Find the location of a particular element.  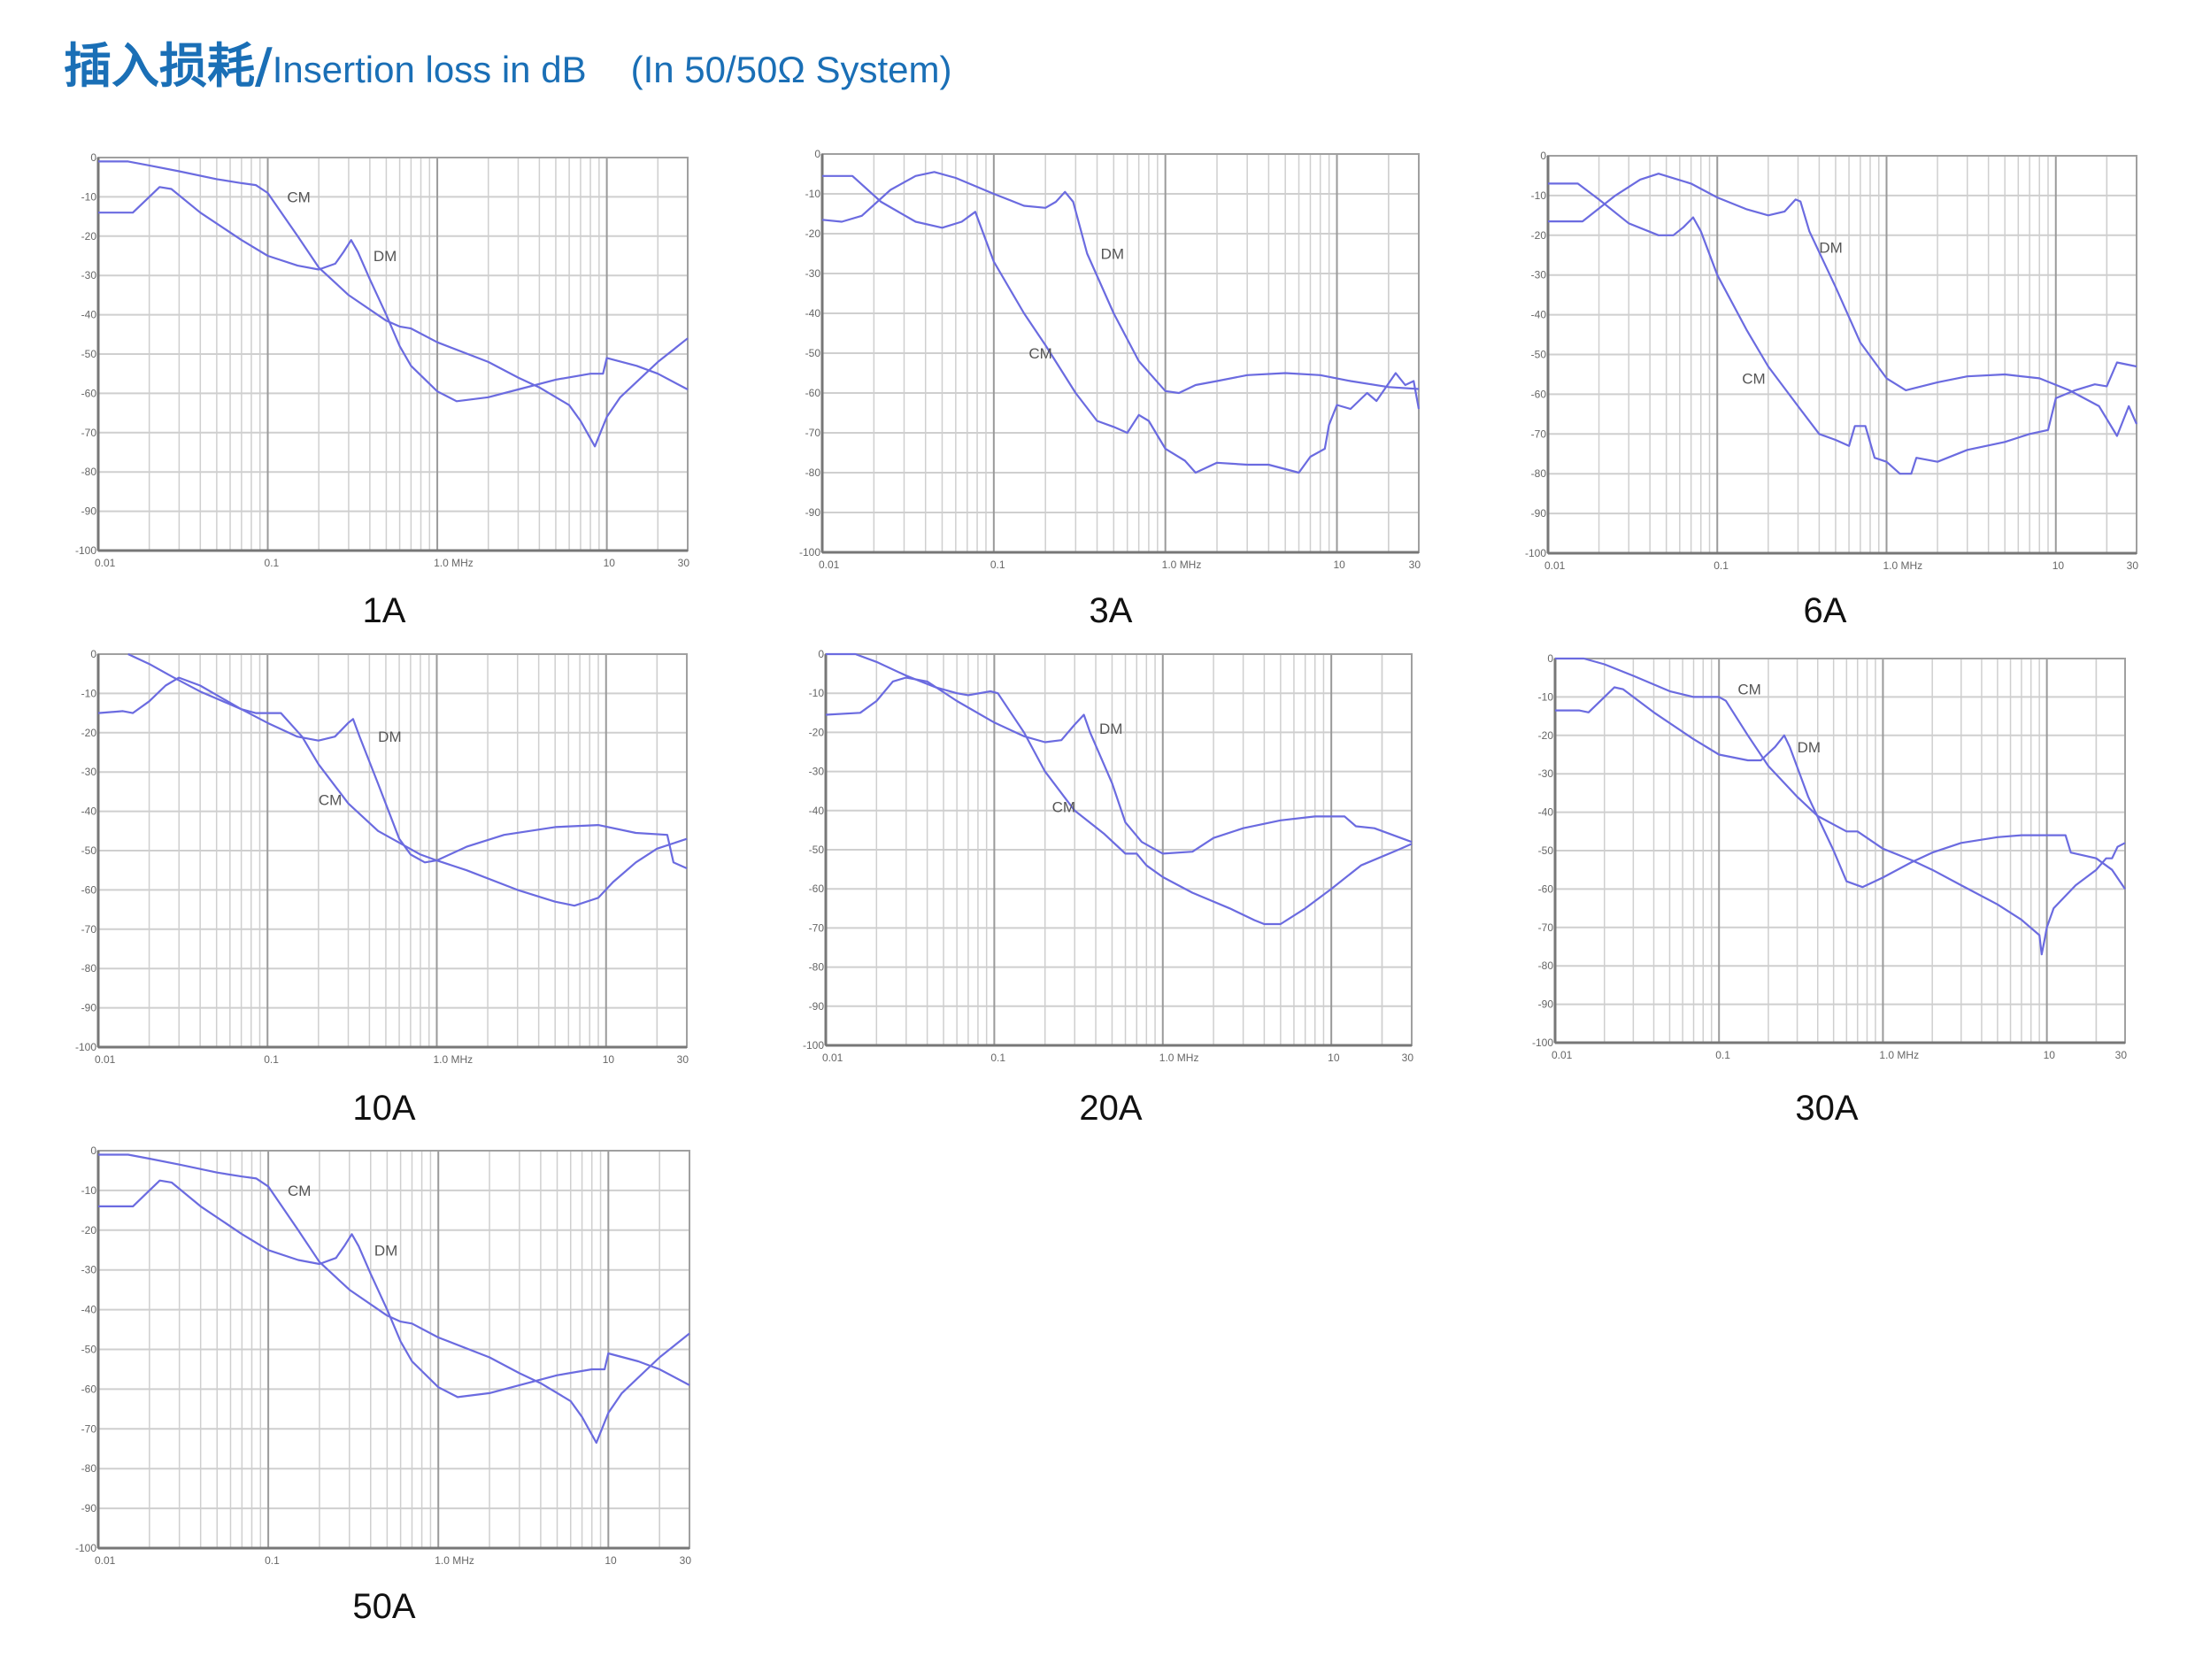

title-system: (In 50/50Ω System) is located at coordinates (791, 69).